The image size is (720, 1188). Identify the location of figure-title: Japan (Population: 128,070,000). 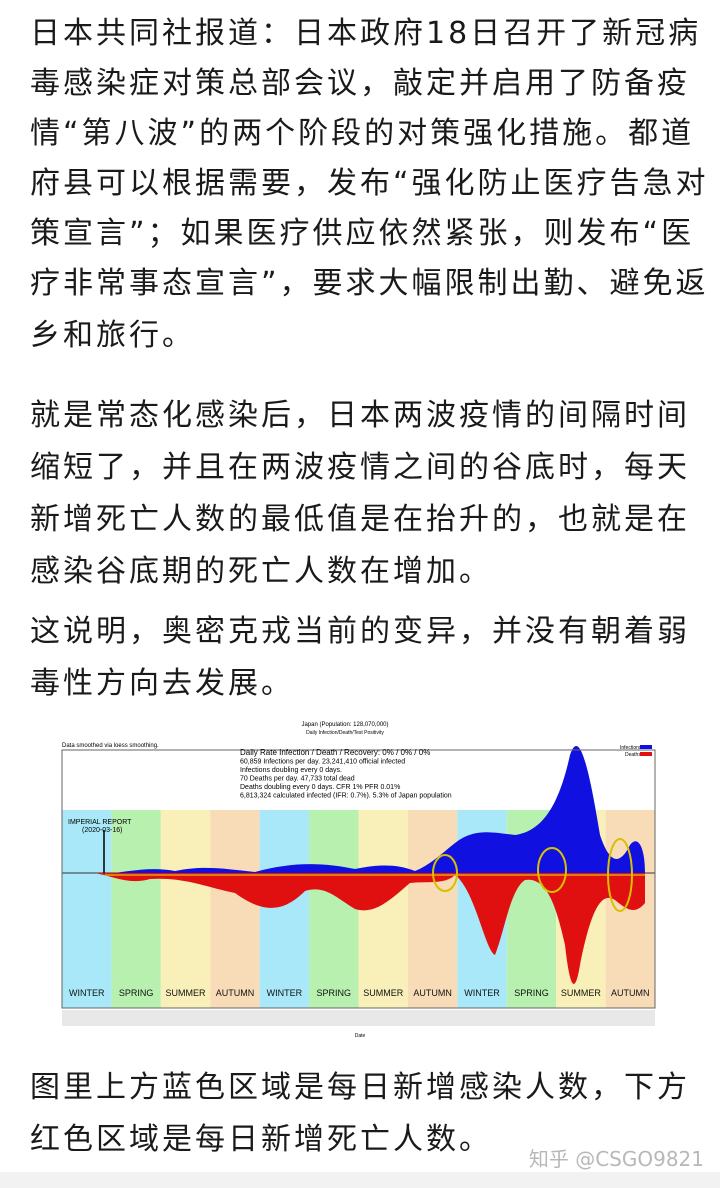
(344, 725).